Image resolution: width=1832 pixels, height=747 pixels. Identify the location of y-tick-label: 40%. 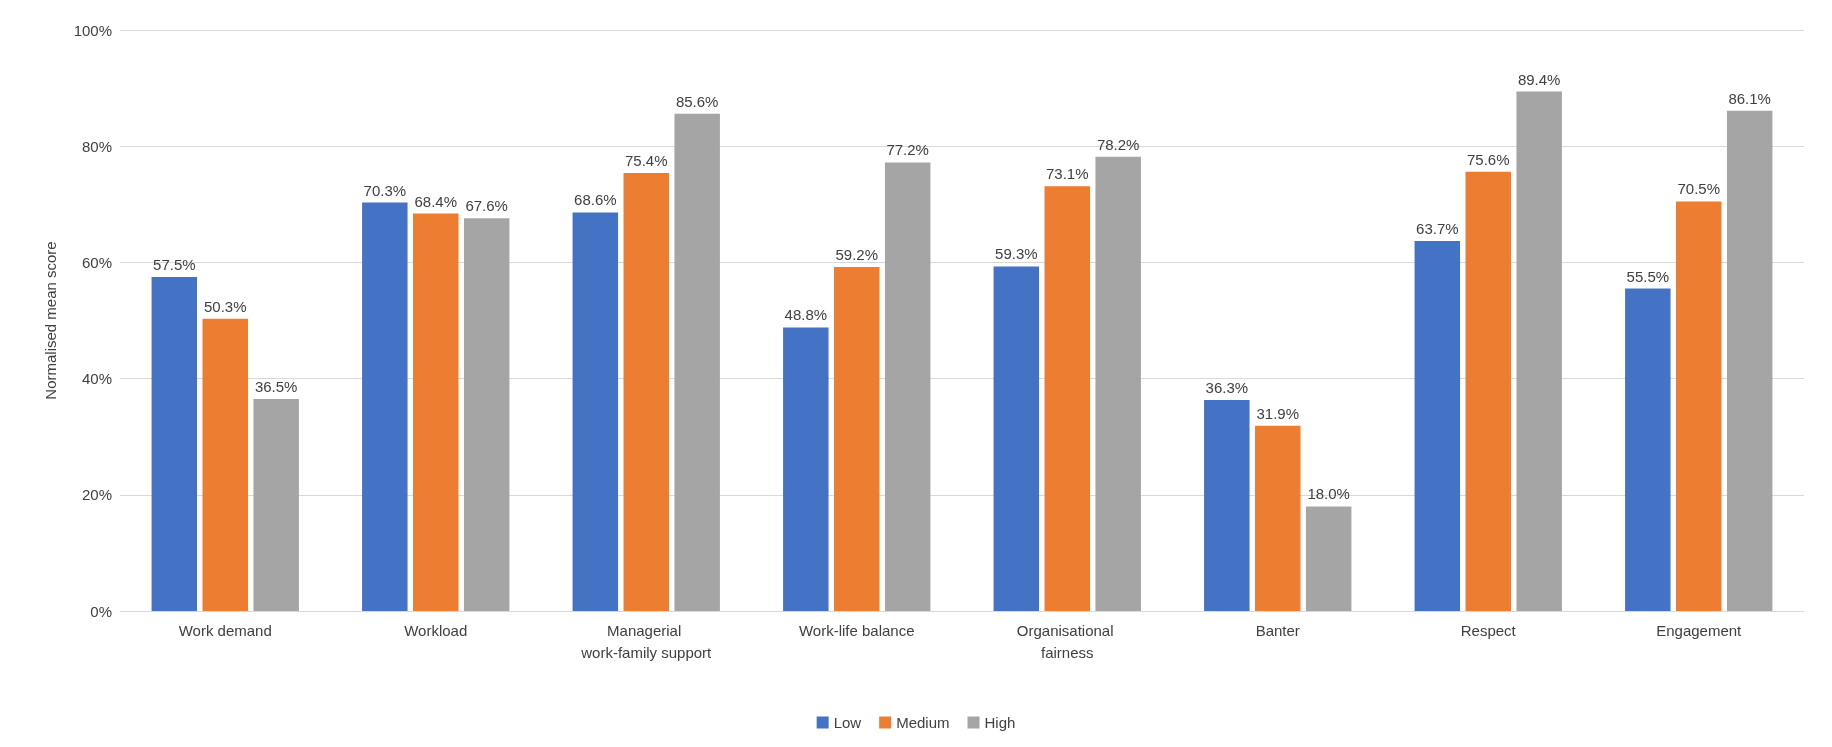
(96, 379).